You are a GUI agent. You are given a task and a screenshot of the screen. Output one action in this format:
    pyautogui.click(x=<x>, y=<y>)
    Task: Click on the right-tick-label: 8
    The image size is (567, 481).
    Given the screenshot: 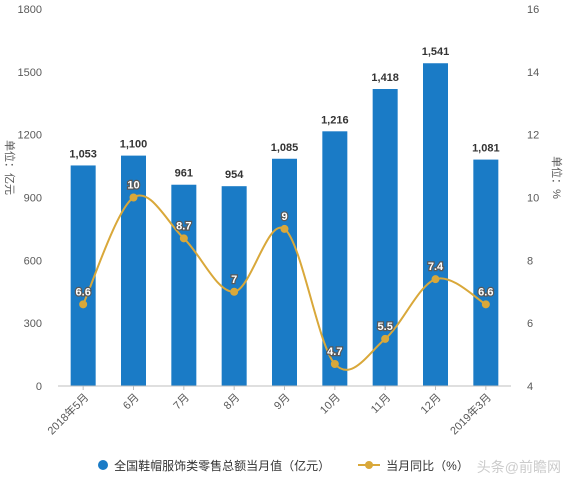 What is the action you would take?
    pyautogui.click(x=530, y=261)
    